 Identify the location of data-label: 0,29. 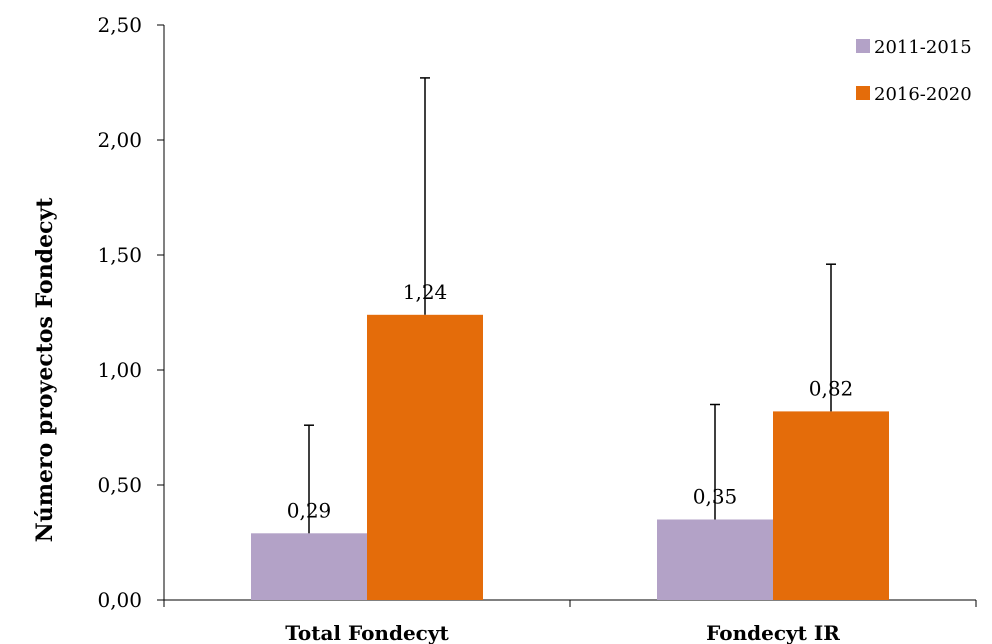
(309, 510).